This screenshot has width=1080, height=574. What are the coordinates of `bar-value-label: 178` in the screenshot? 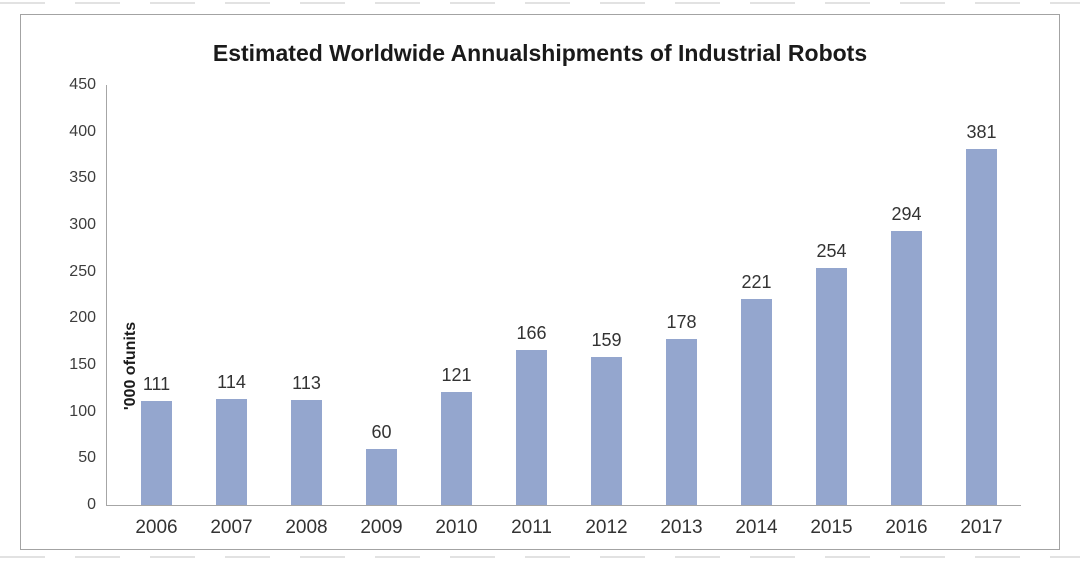 It's located at (681, 321).